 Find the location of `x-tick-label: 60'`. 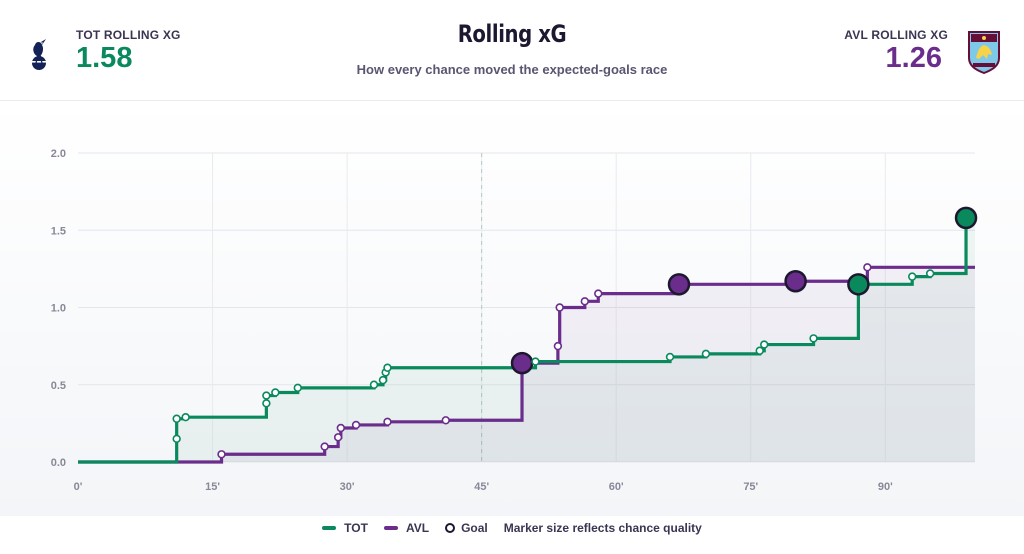

x-tick-label: 60' is located at coordinates (616, 487).